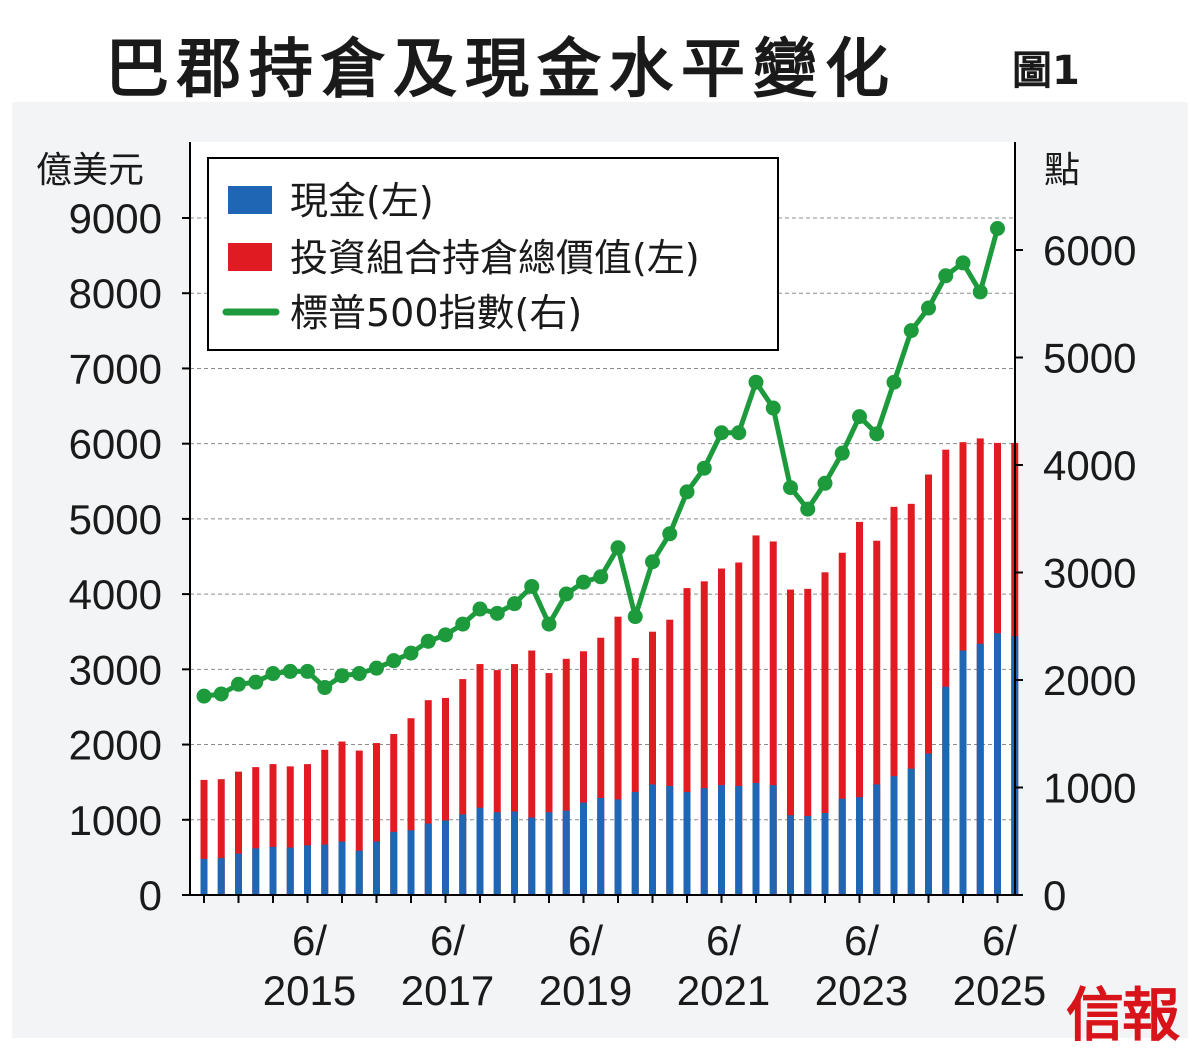  Describe the element at coordinates (115, 820) in the screenshot. I see `left-tick-label: 1000` at that location.